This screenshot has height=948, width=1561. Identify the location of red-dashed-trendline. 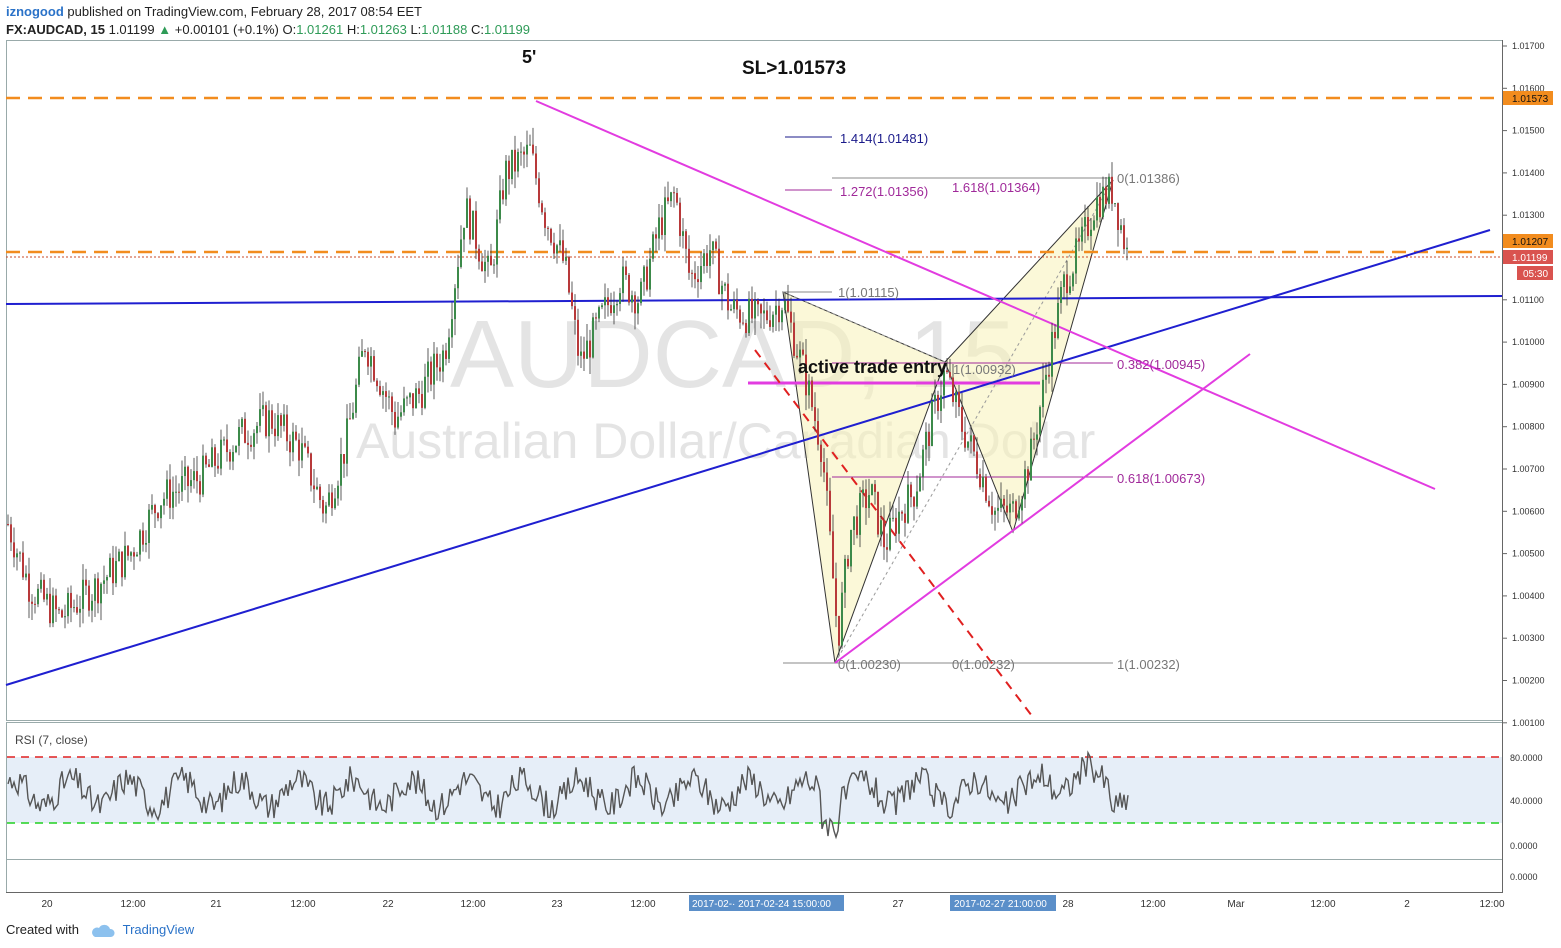
(895, 535).